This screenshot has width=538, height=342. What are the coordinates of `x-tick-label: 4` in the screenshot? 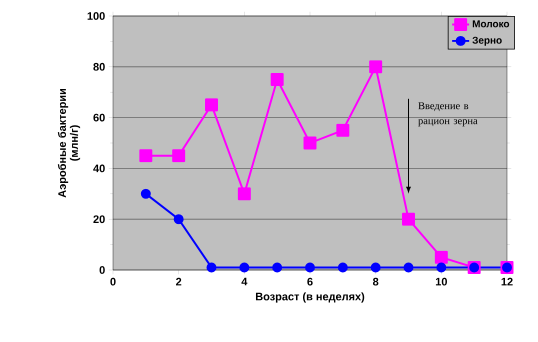 It's located at (244, 282).